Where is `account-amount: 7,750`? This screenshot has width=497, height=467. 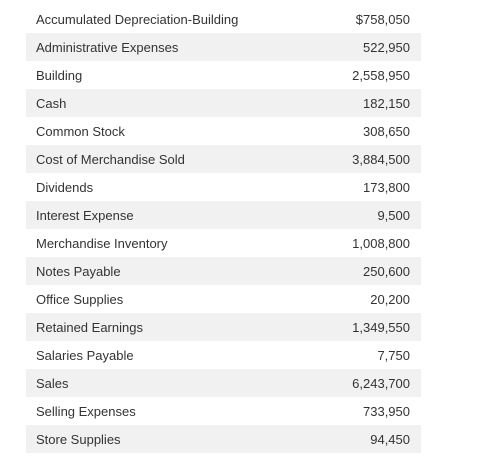
account-amount: 7,750 is located at coordinates (393, 355).